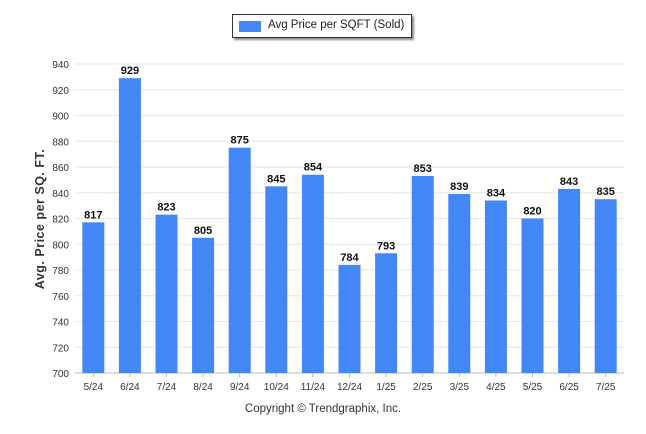  What do you see at coordinates (459, 187) in the screenshot?
I see `data-label: 839` at bounding box center [459, 187].